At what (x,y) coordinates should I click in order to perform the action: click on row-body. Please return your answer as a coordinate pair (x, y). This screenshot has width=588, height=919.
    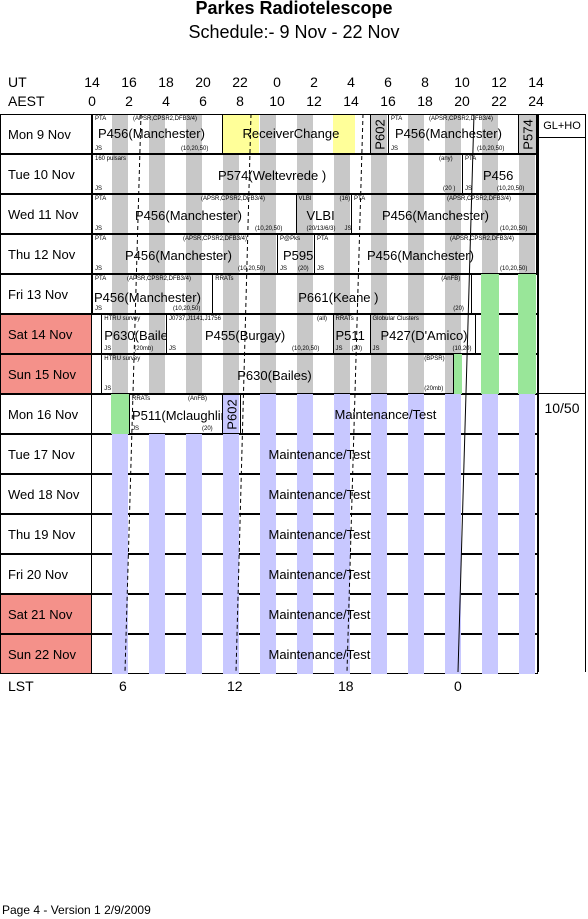
    Looking at the image, I should click on (315, 454).